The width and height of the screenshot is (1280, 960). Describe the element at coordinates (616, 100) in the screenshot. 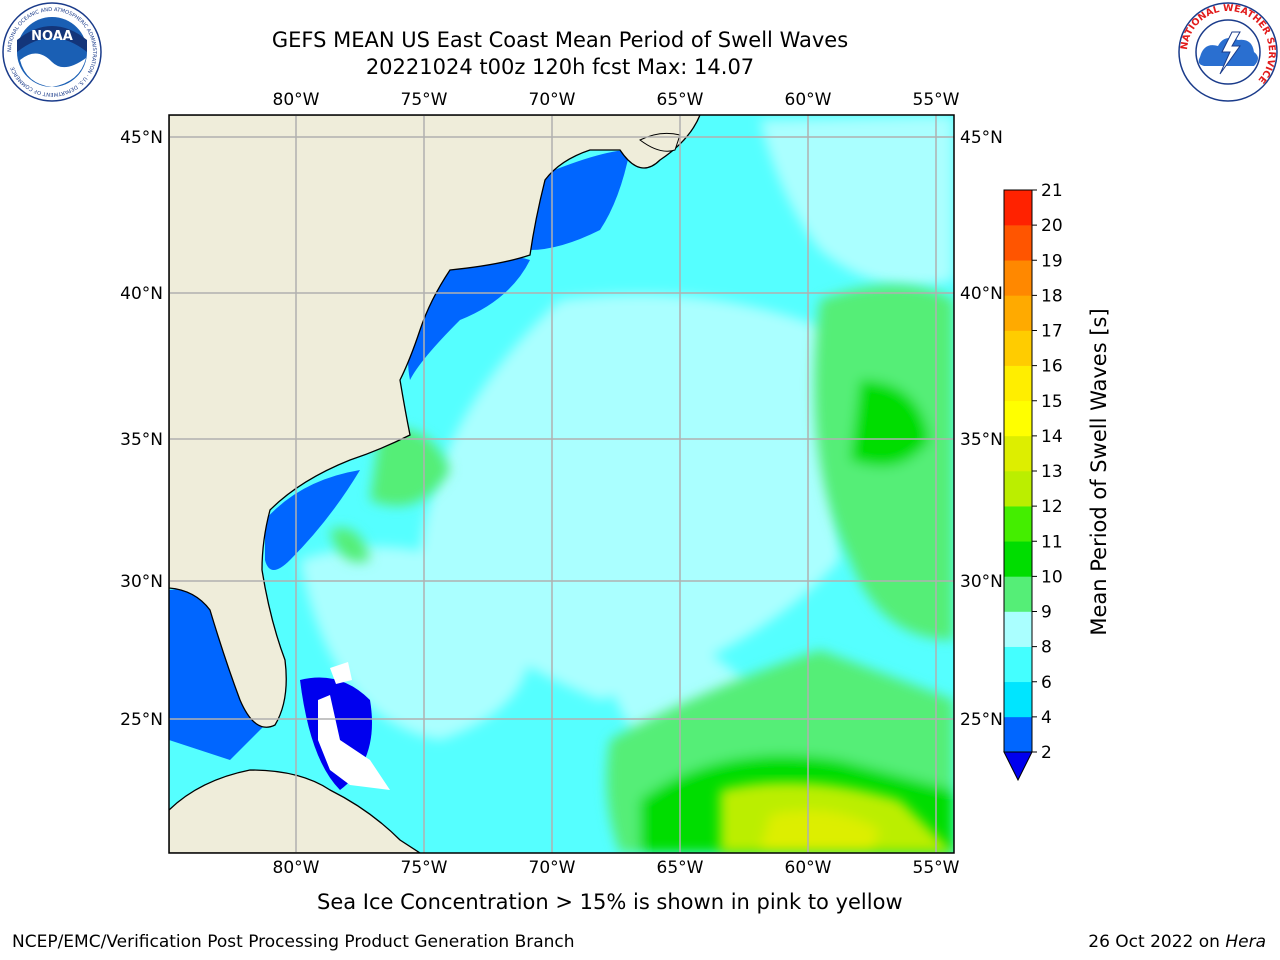

I see `lon-labels-top: 80°W 75°W 70°W 65°W 60°W 55°W` at that location.